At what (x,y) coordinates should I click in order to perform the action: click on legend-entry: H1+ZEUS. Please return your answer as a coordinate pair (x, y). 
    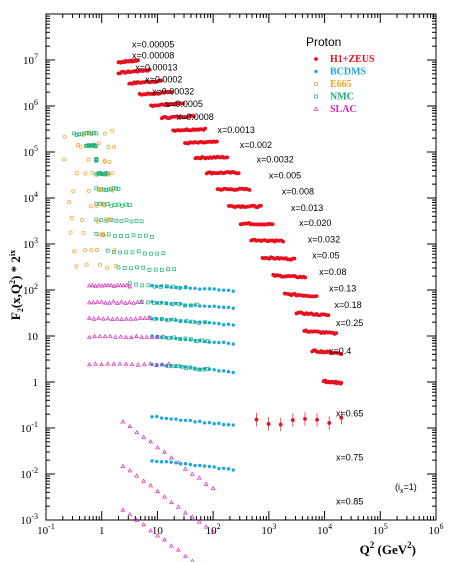
    Looking at the image, I should click on (344, 59).